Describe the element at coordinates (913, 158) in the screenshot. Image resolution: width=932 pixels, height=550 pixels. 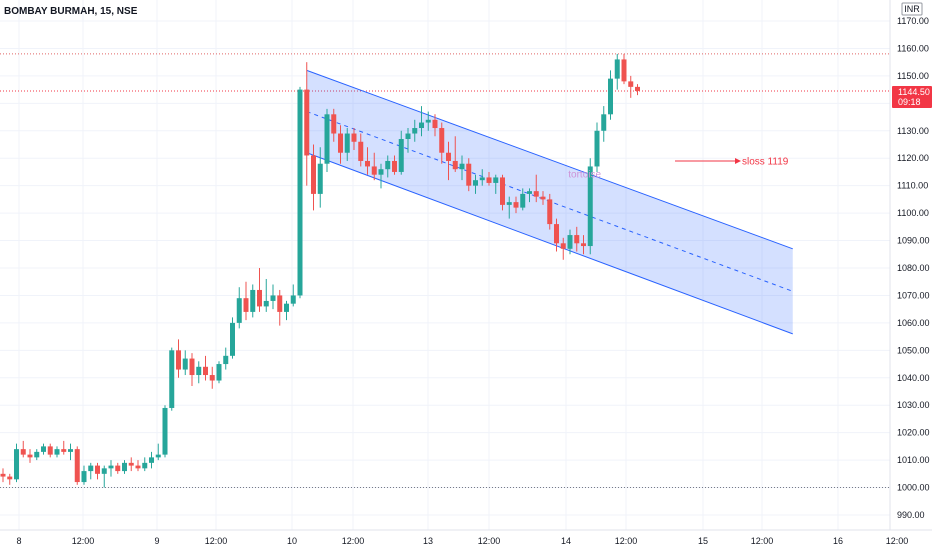
I see `y-tick-label: 1120.00` at that location.